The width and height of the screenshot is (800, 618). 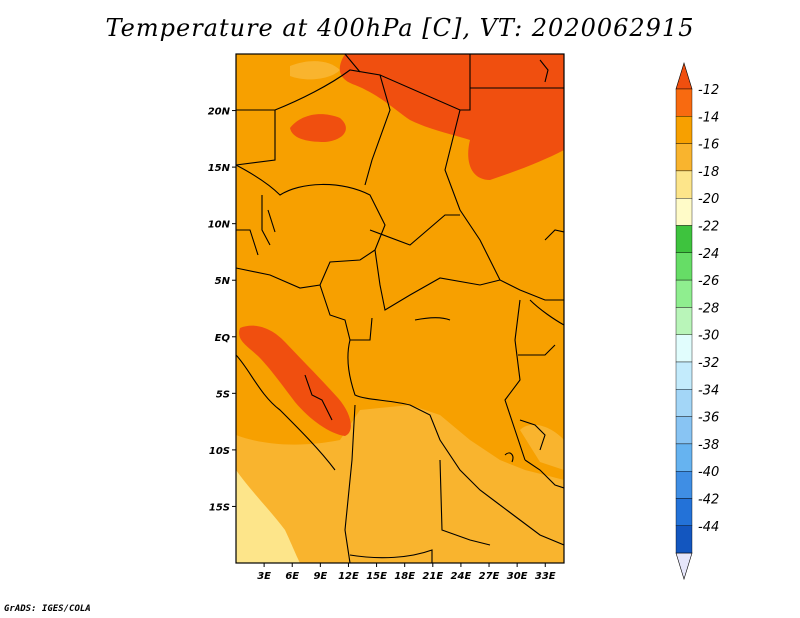 What do you see at coordinates (708, 390) in the screenshot?
I see `colorbar-label: -34` at bounding box center [708, 390].